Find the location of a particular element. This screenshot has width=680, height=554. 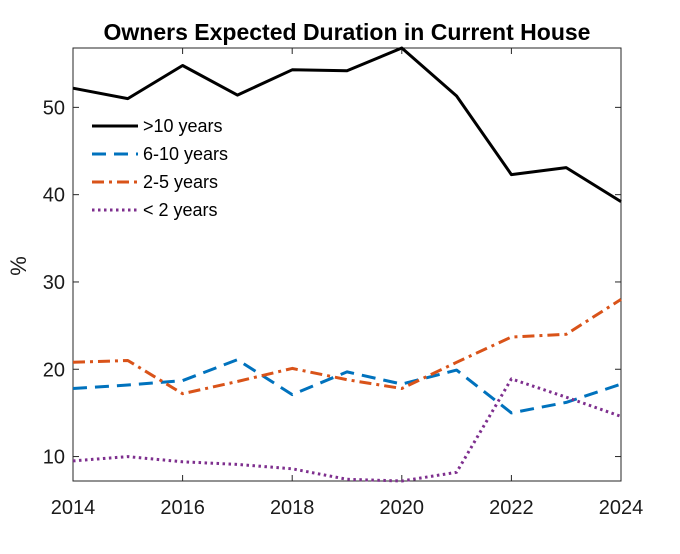

y-axis-label: % is located at coordinates (18, 266).